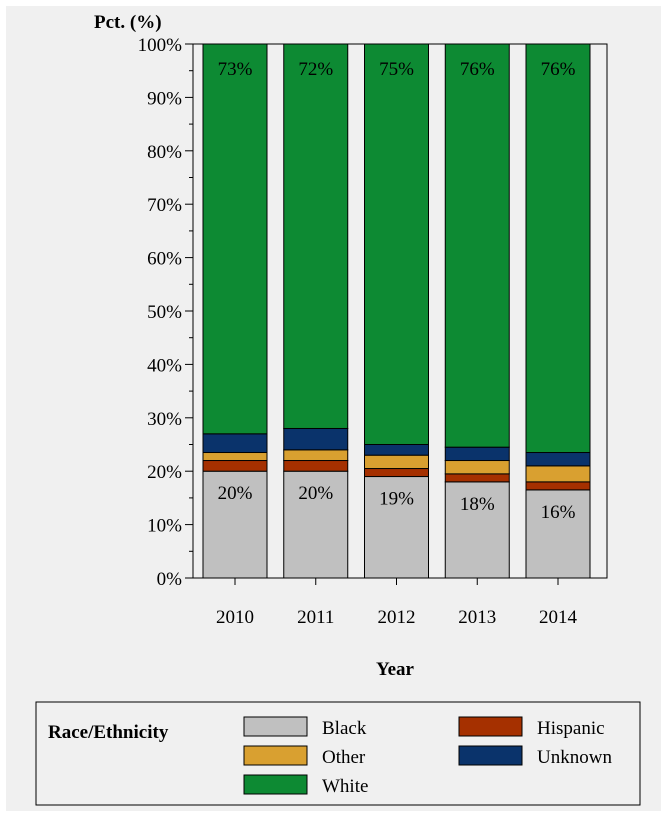  What do you see at coordinates (490, 755) in the screenshot?
I see `legend-swatch-unknown` at bounding box center [490, 755].